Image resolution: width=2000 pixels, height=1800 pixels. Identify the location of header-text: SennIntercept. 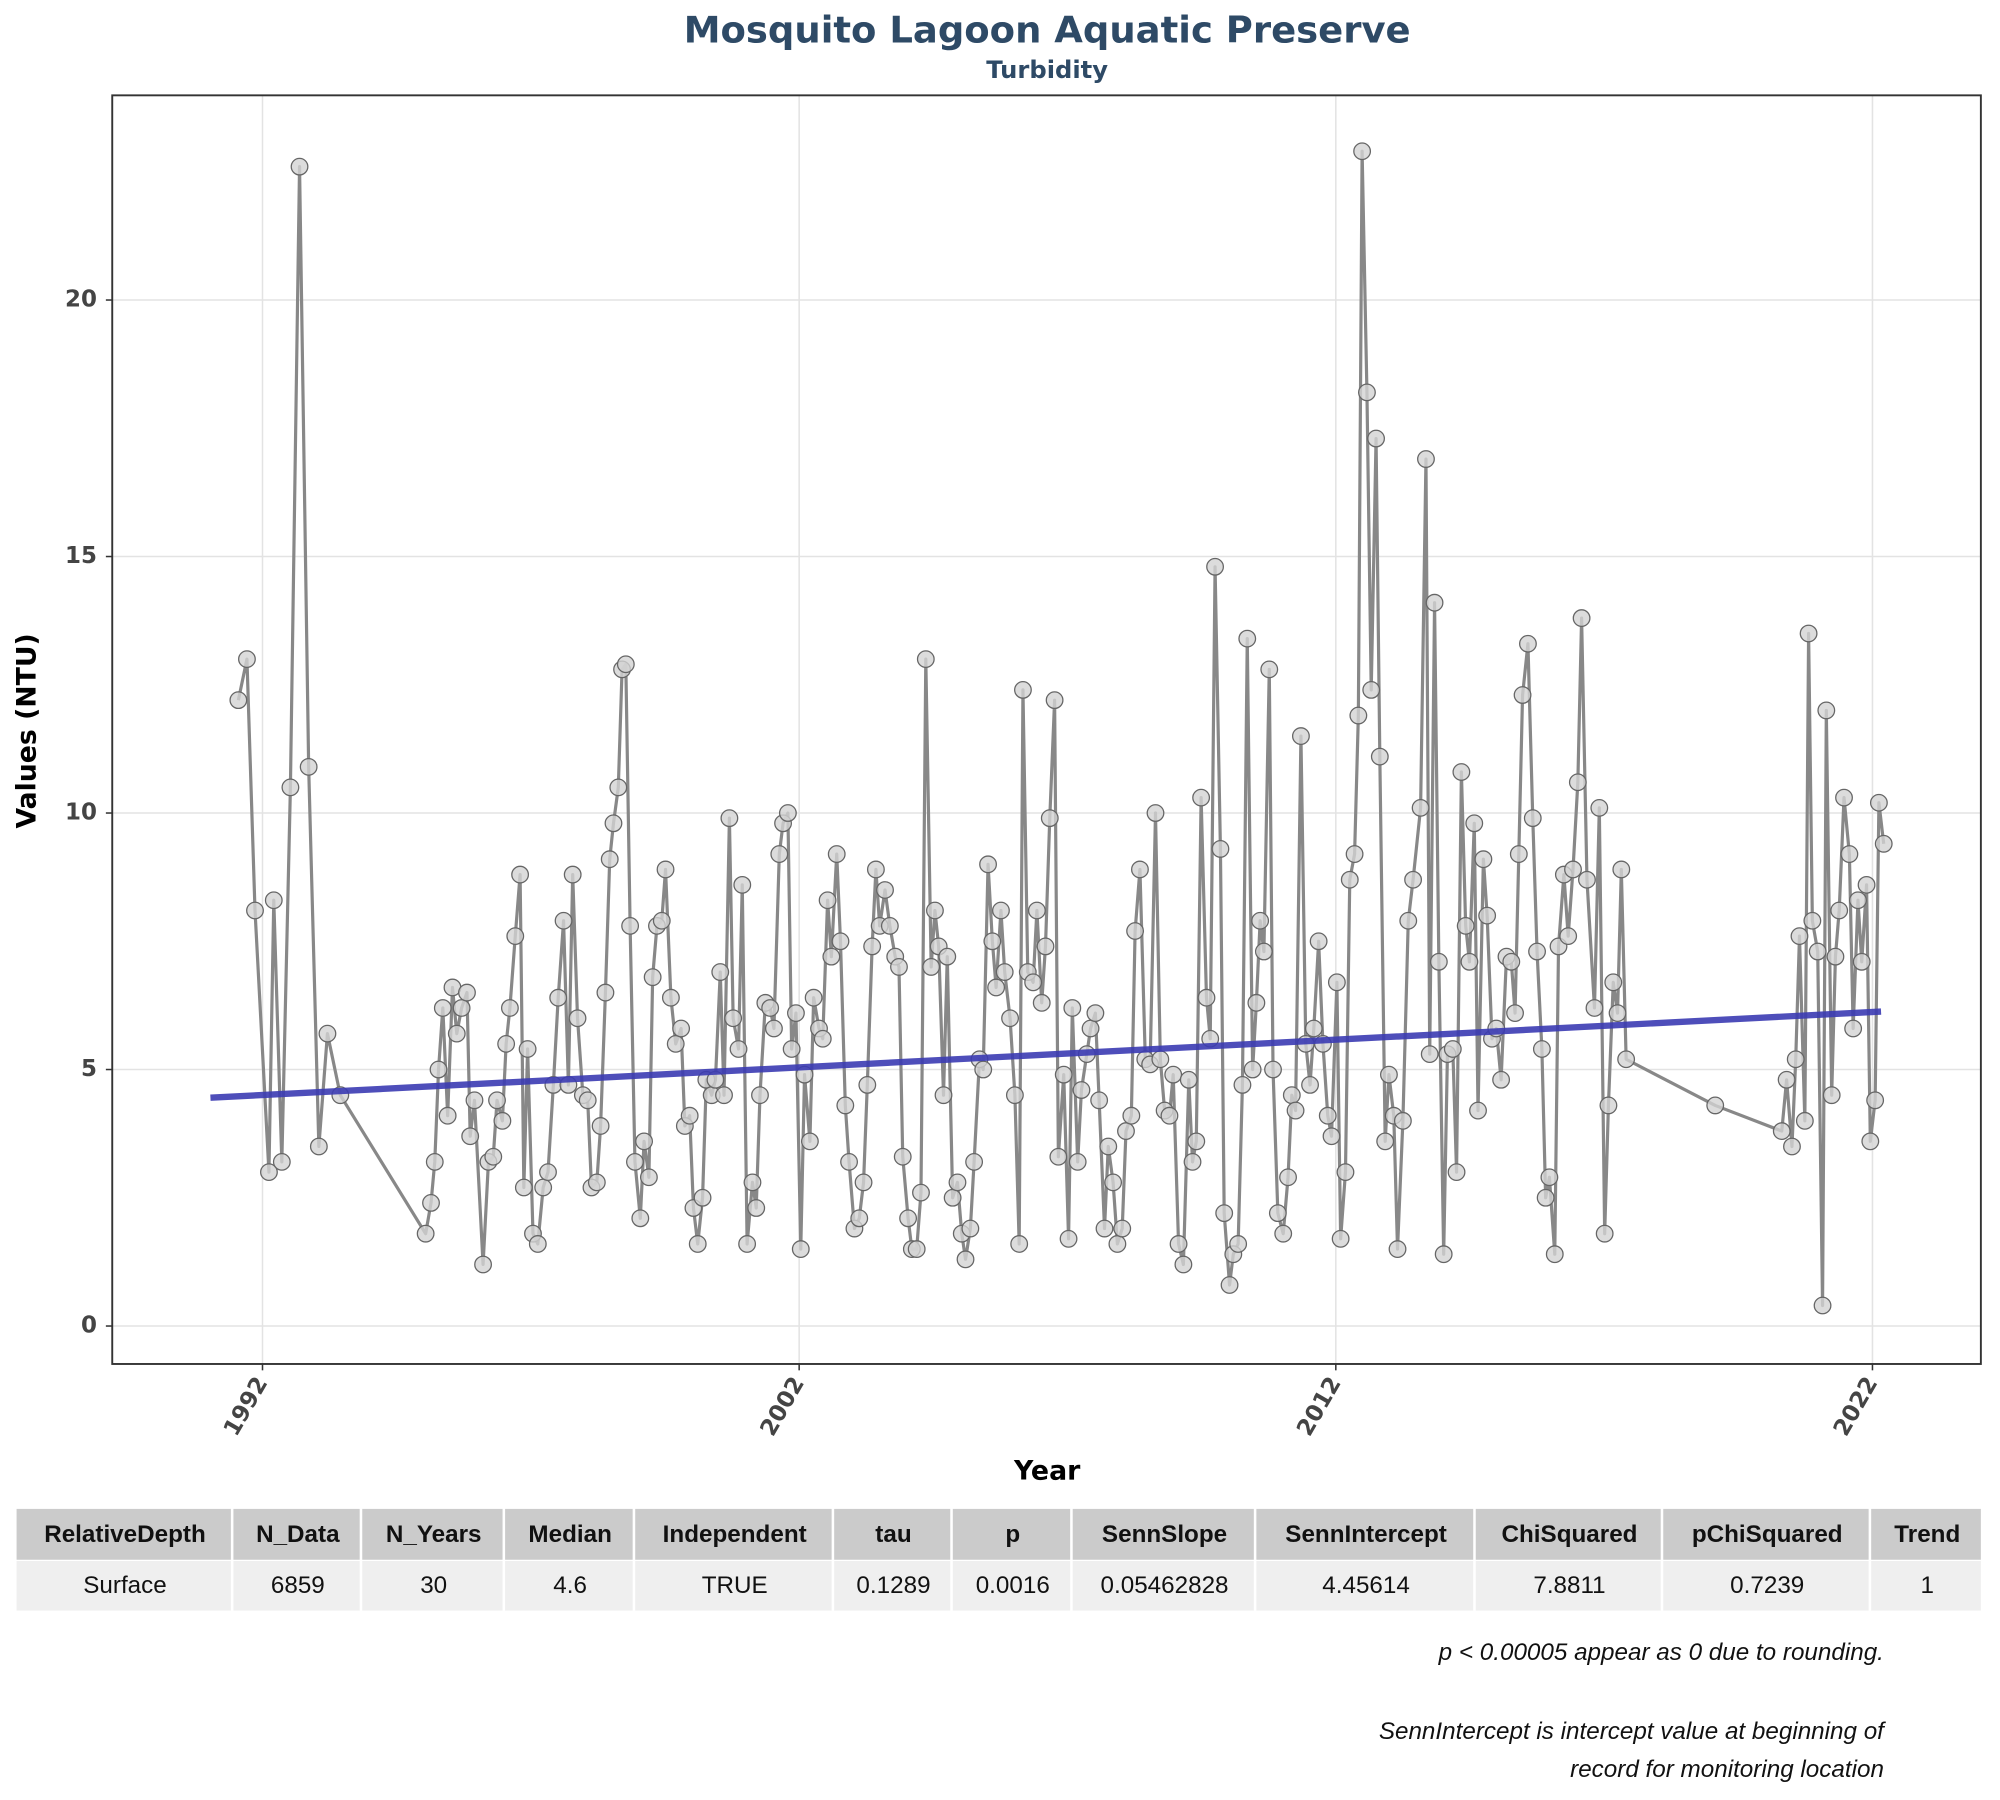
(1366, 1534).